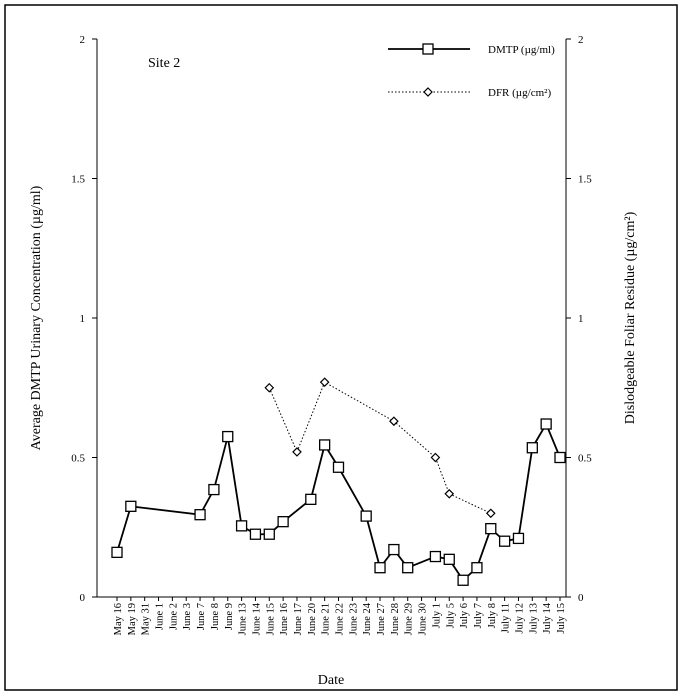 This screenshot has width=682, height=699. Describe the element at coordinates (146, 619) in the screenshot. I see `x-tick-label: May 31` at that location.